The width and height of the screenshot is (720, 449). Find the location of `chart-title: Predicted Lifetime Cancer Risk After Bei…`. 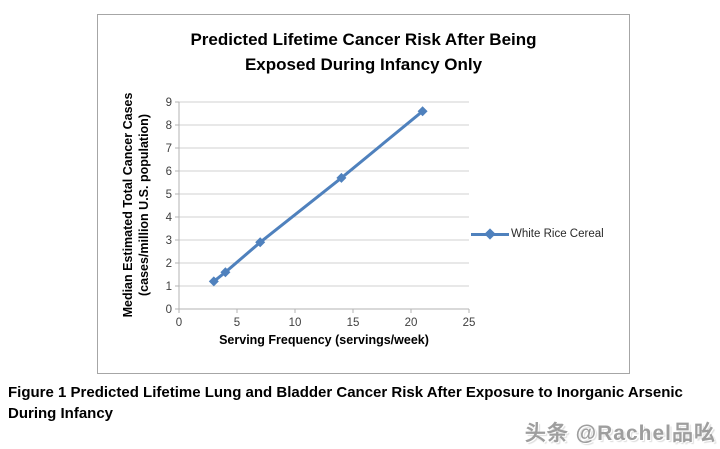

chart-title: Predicted Lifetime Cancer Risk After Bei… is located at coordinates (363, 52).